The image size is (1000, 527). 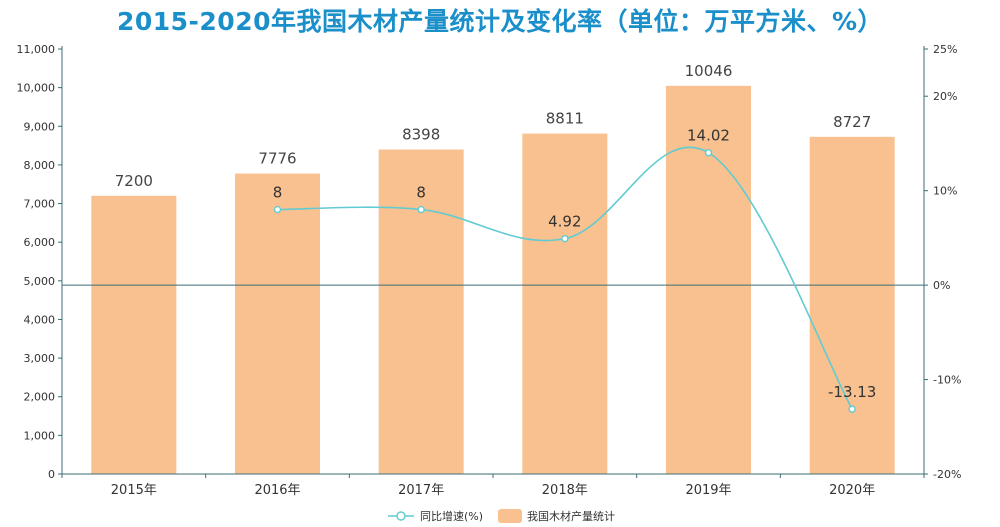 What do you see at coordinates (708, 136) in the screenshot?
I see `growth-value-label: 14.02` at bounding box center [708, 136].